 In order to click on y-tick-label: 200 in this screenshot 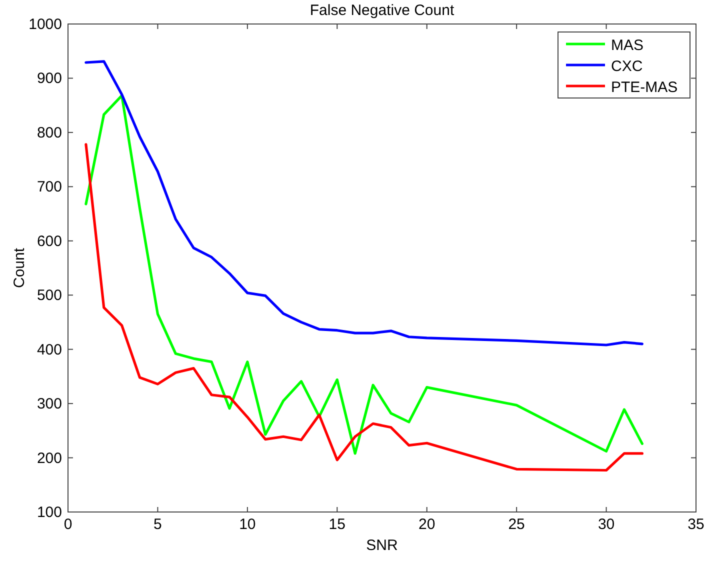, I will do `click(49, 458)`.